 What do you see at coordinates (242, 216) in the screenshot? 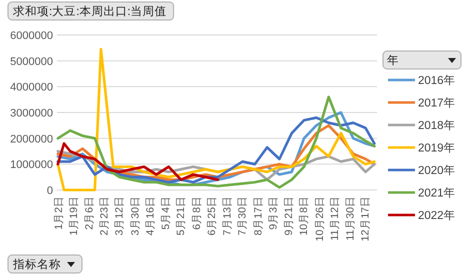
I see `x-tick-label: 7月30日` at bounding box center [242, 216].